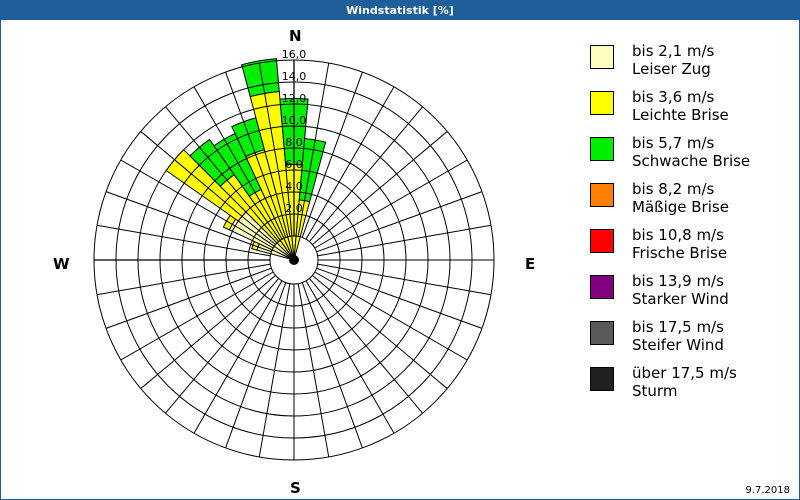  What do you see at coordinates (673, 189) in the screenshot?
I see `legend-speed: bis 8,2 m/s` at bounding box center [673, 189].